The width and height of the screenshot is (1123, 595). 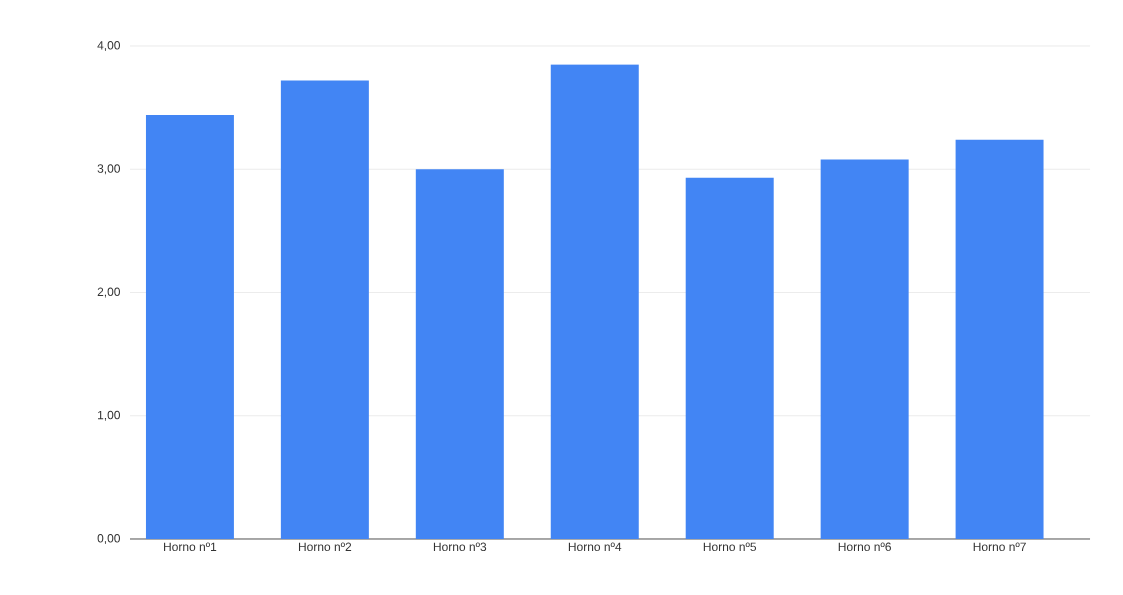 I want to click on x-tick-label: Horno nº4, so click(x=595, y=547).